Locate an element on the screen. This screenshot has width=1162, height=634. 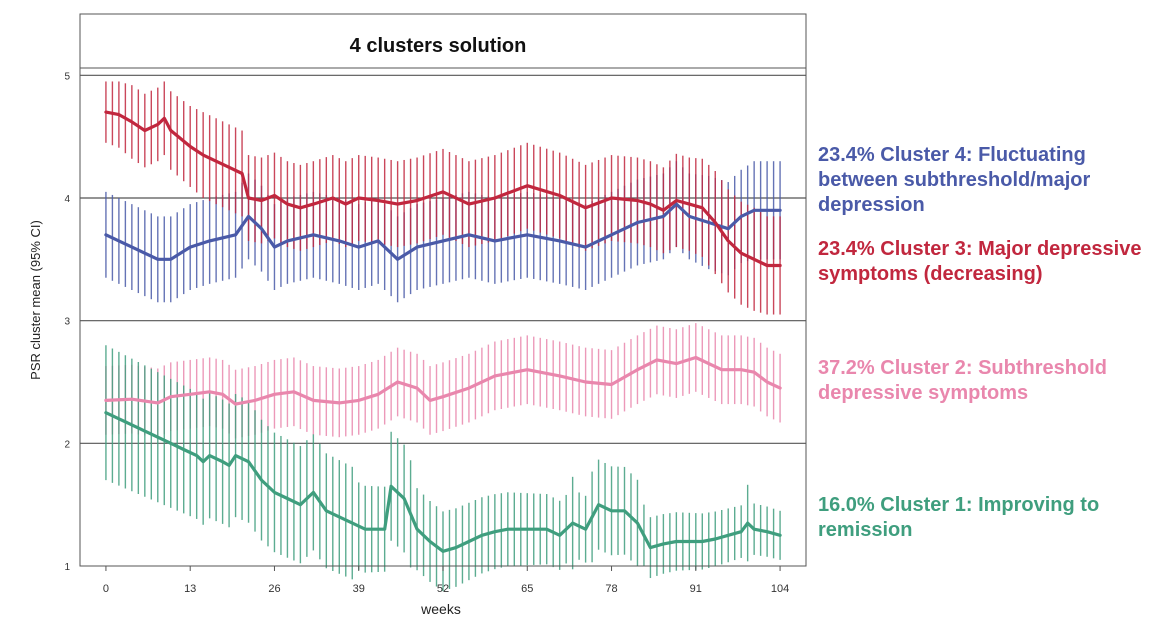
title-strip is located at coordinates (443, 41).